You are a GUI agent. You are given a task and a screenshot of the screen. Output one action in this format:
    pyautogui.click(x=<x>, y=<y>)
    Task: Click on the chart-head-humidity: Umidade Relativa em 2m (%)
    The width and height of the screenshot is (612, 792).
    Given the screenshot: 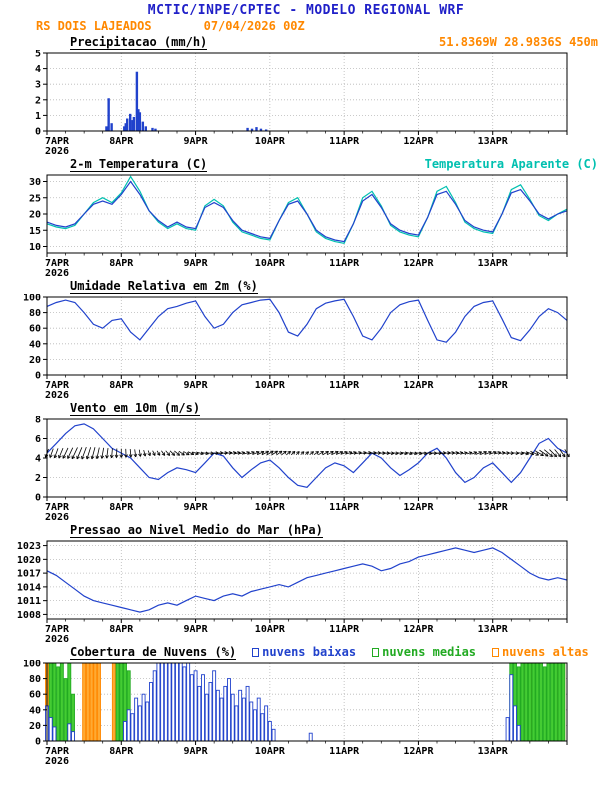 What is the action you would take?
    pyautogui.click(x=306, y=286)
    